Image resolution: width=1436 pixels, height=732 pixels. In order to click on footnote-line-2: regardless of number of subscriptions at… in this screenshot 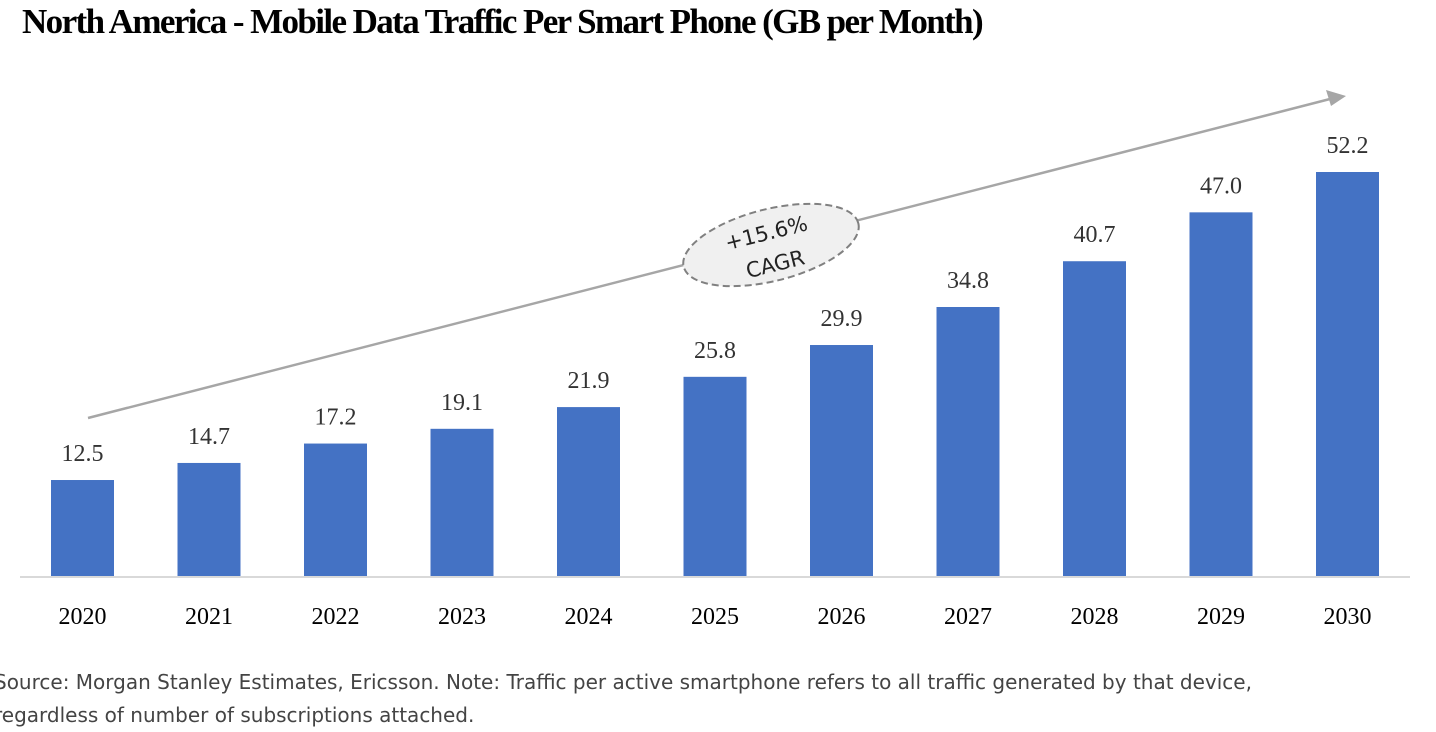, I will do `click(237, 715)`.